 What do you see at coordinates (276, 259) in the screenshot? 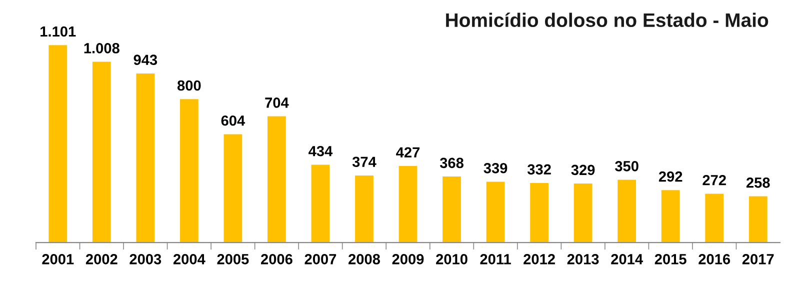
I see `x-tick-label: 2006` at bounding box center [276, 259].